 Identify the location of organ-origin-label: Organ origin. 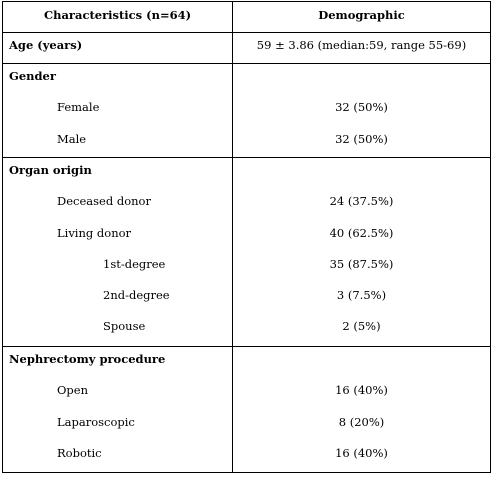
(50, 170).